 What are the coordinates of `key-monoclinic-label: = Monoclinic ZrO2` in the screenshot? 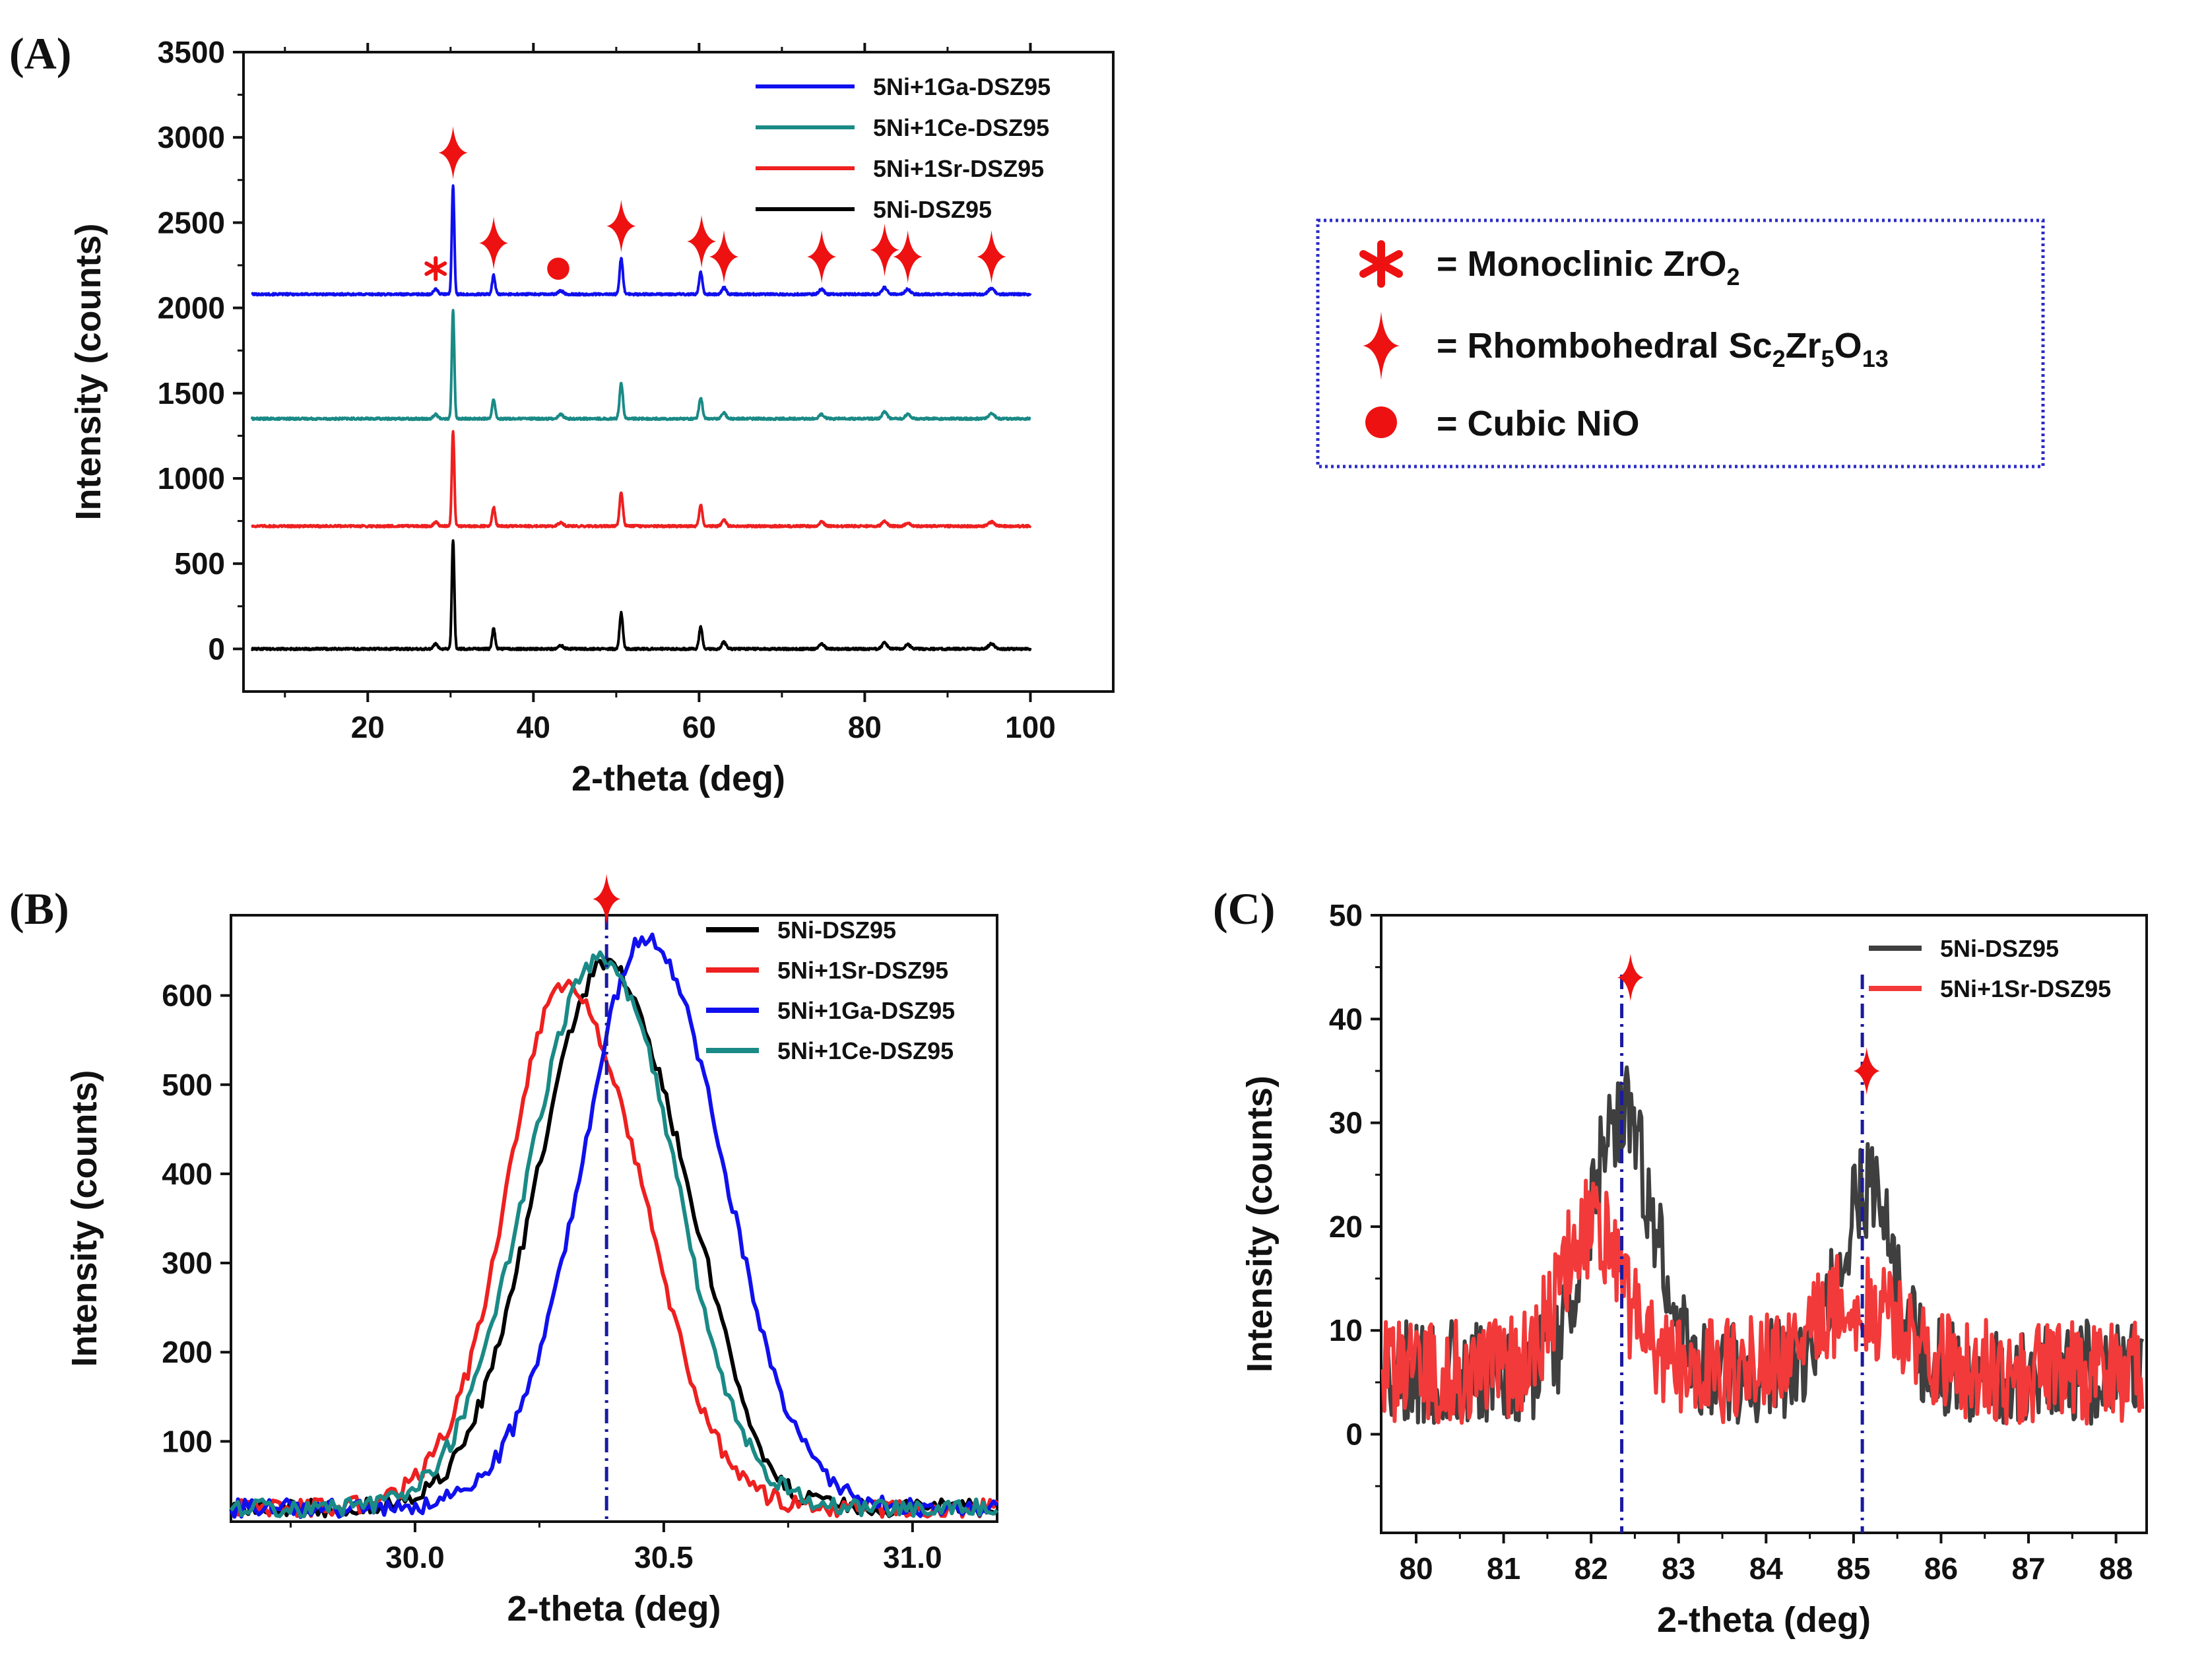 It's located at (1589, 267).